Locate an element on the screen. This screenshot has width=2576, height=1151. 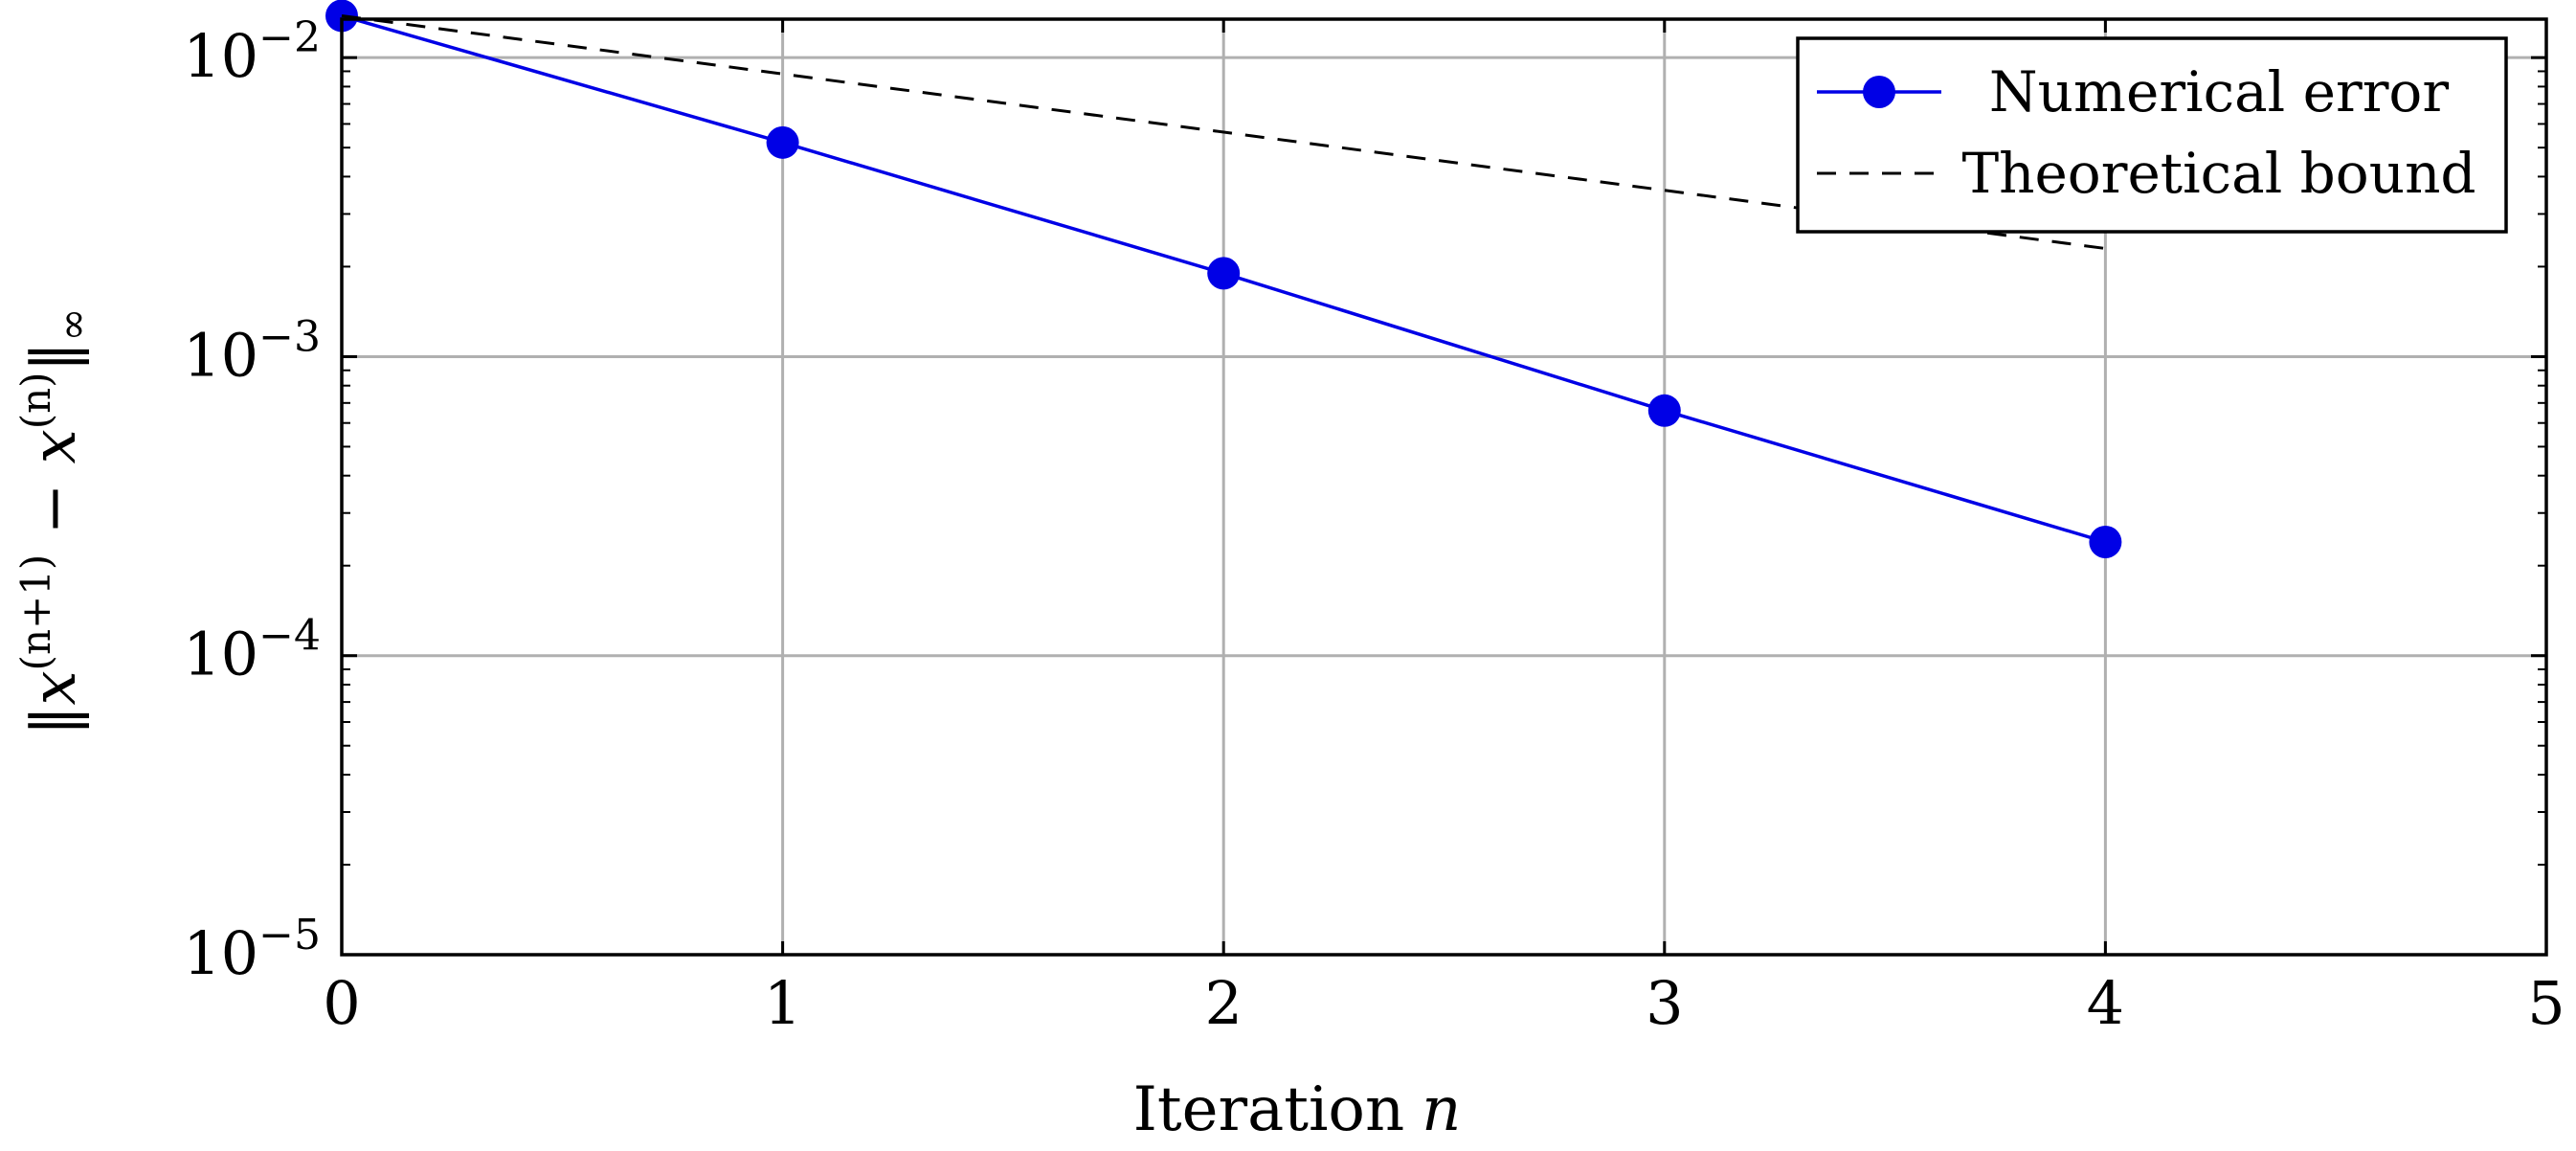
legend: Numerical error Theoretical bound is located at coordinates (2152, 135).